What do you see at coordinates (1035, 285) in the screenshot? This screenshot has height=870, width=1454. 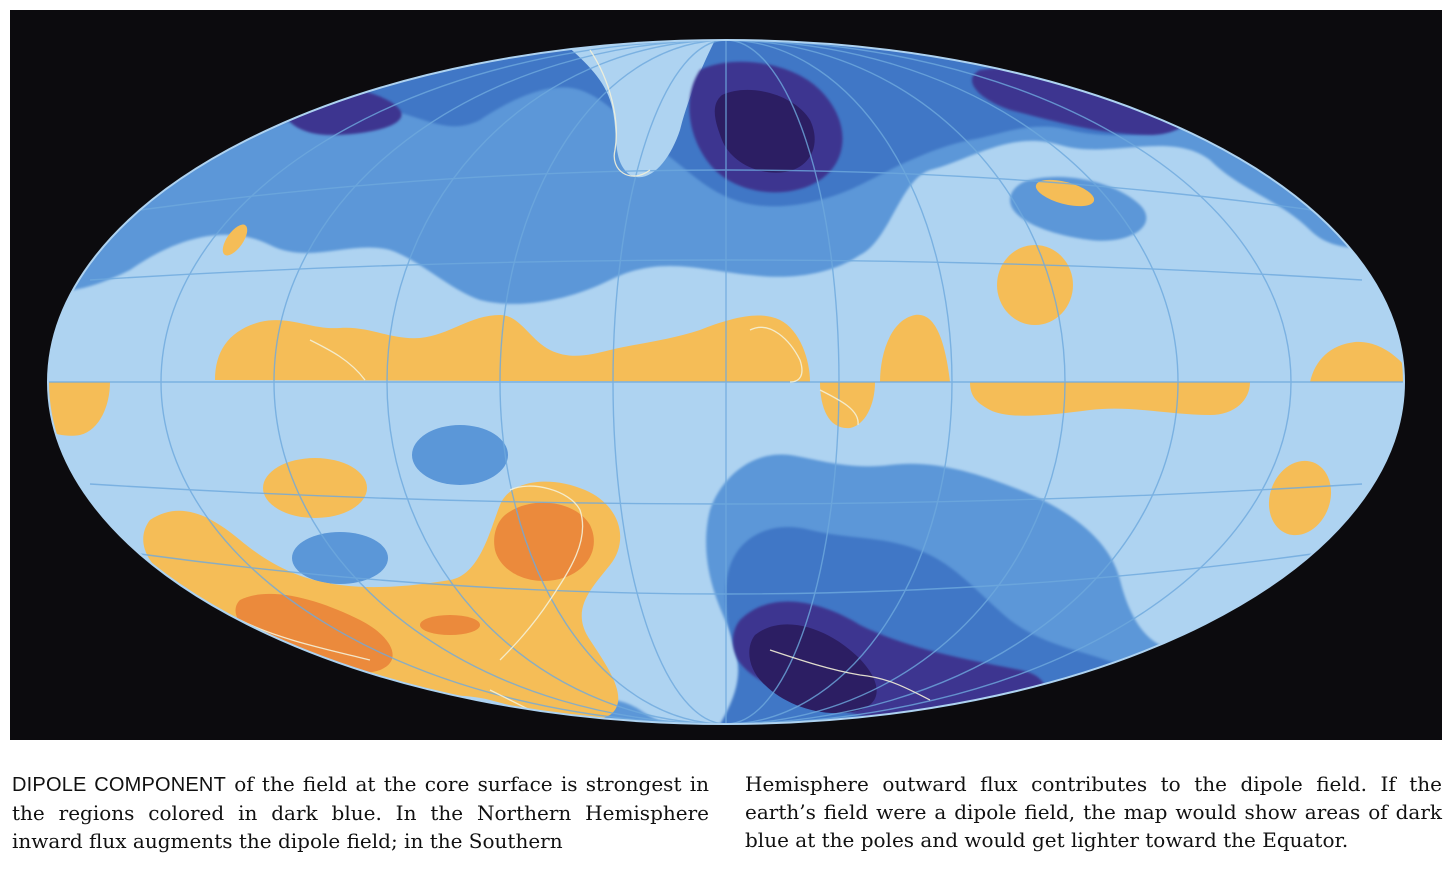 I see `north-yellow-america` at bounding box center [1035, 285].